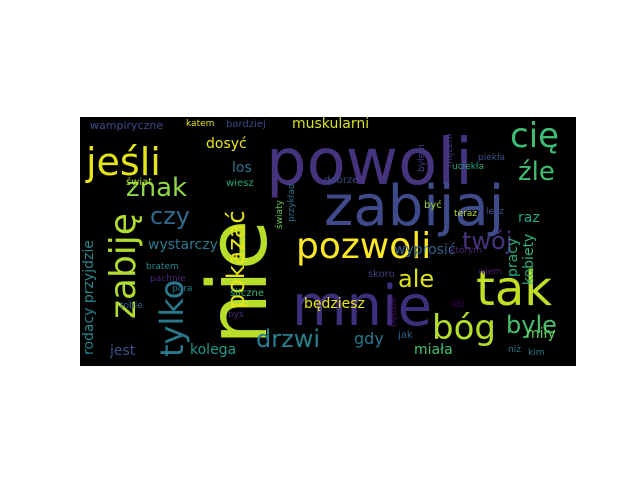 This screenshot has width=640, height=480. I want to click on word-dobrze: dobrze, so click(341, 180).